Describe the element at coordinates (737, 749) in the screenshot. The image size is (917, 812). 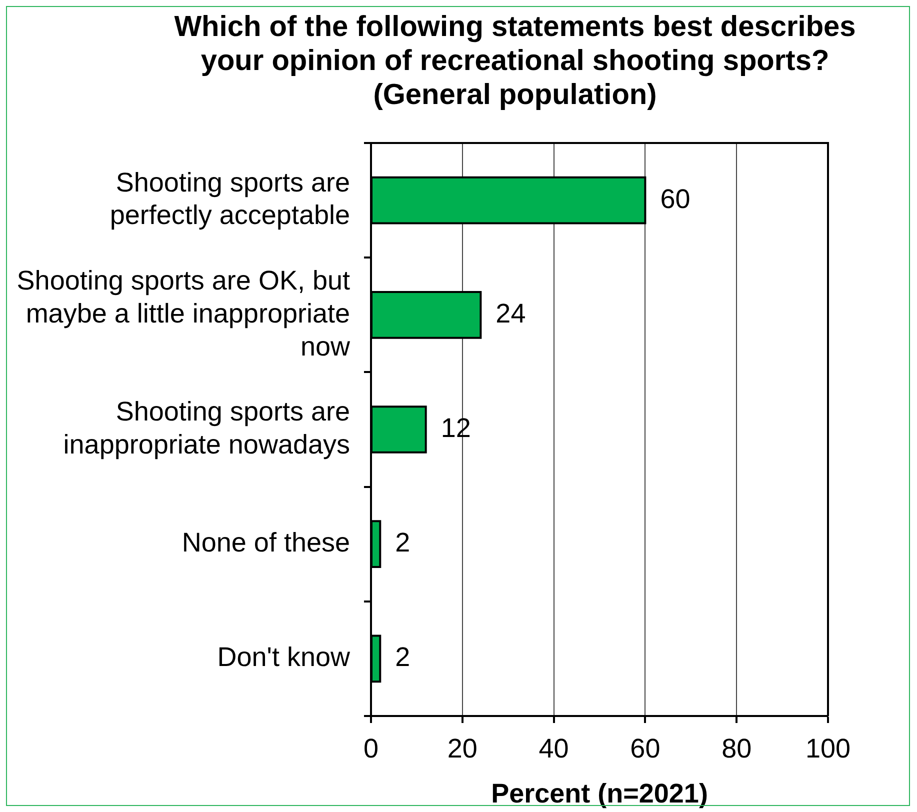
I see `x-tick-label: 80` at that location.